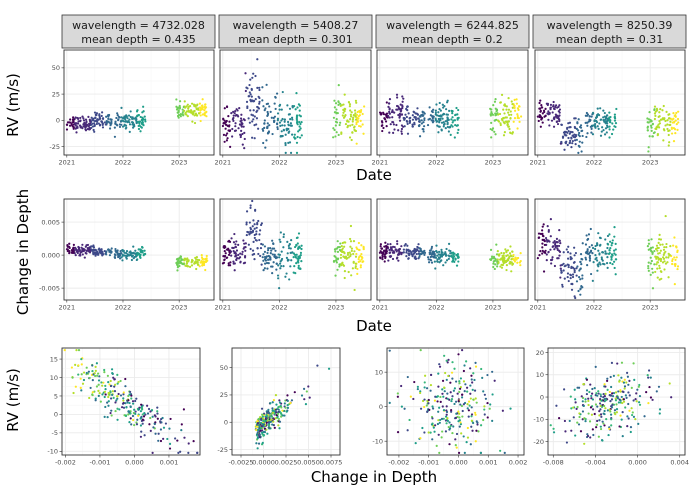  What do you see at coordinates (488, 463) in the screenshot?
I see `rv-depth-panel-3-xtick-label: 0.001` at bounding box center [488, 463].